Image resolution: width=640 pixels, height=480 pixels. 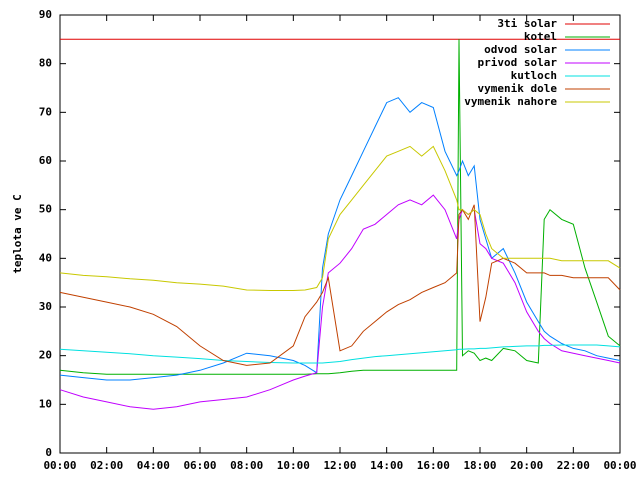 I want to click on x-tick-label: 20:00, so click(x=526, y=465).